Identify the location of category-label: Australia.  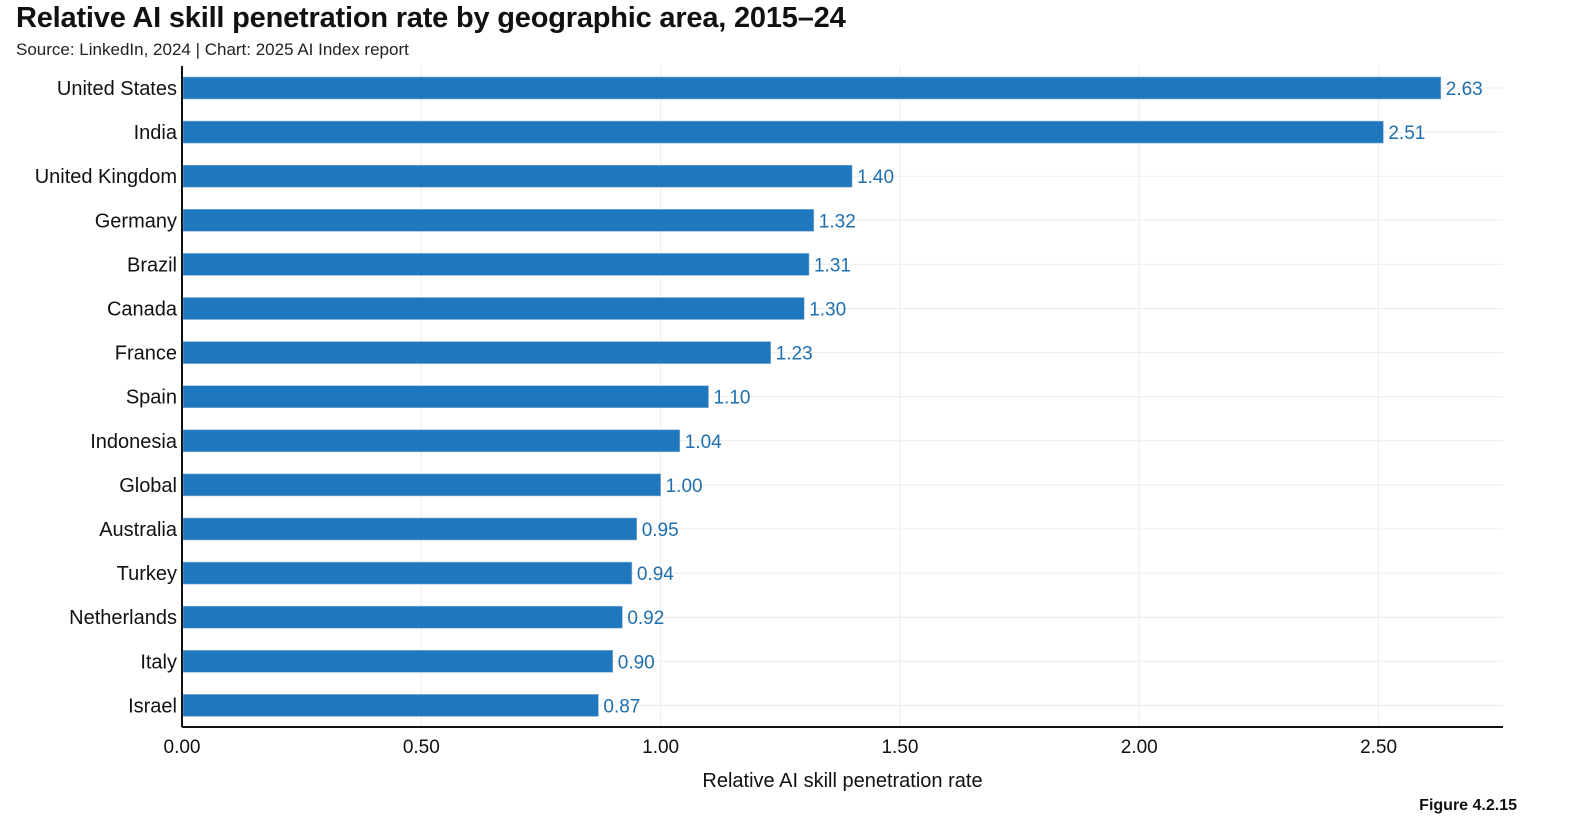
(138, 530).